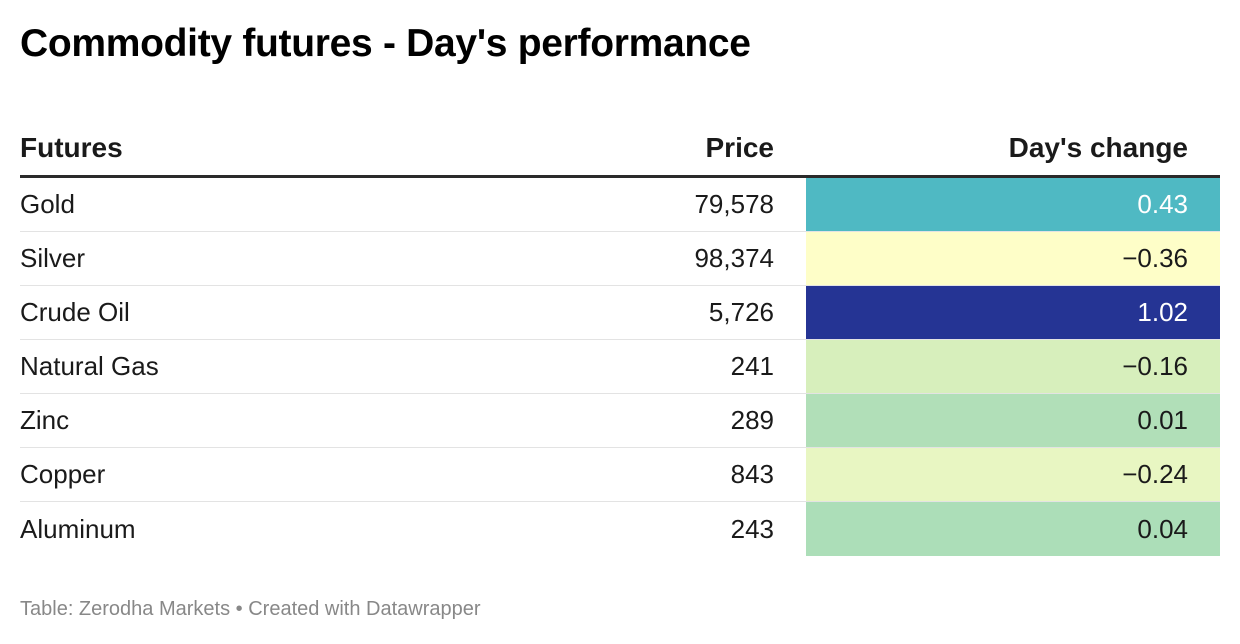 This screenshot has height=644, width=1240. Describe the element at coordinates (1013, 258) in the screenshot. I see `cell-days-change: −0.36` at that location.